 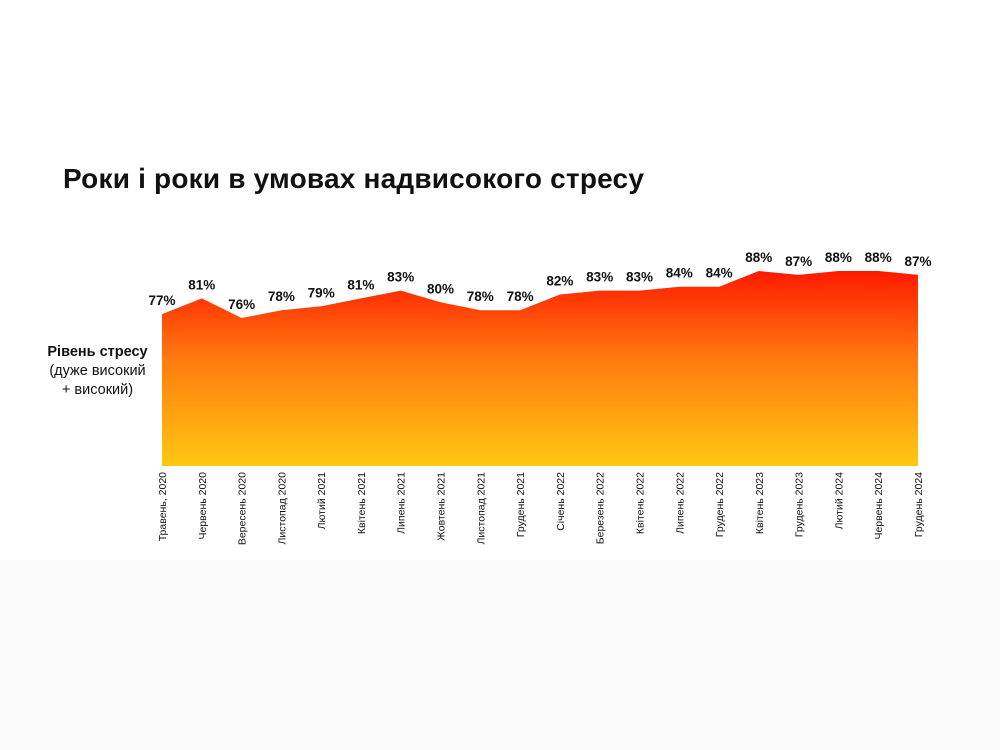 I want to click on x-tick-label: Листопад 2020, so click(x=282, y=508).